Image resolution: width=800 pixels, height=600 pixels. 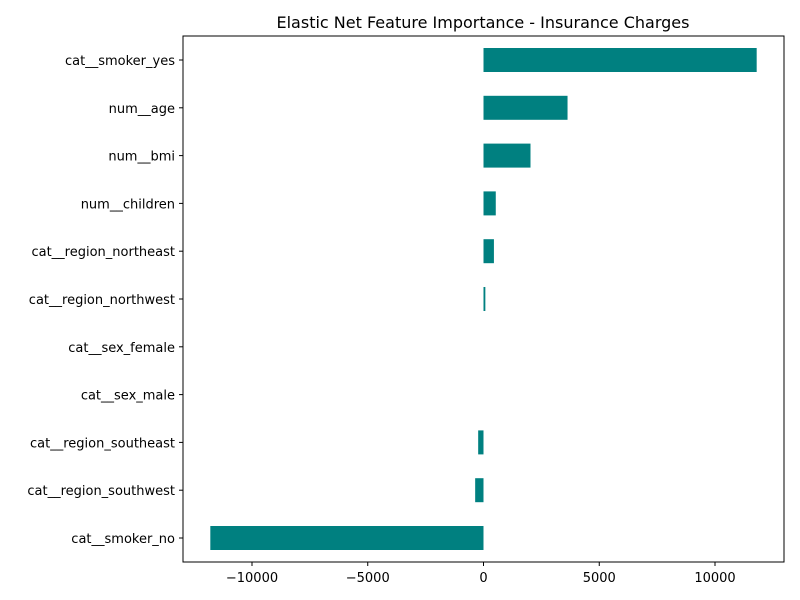 What do you see at coordinates (483, 578) in the screenshot?
I see `x-tick-label: 0` at bounding box center [483, 578].